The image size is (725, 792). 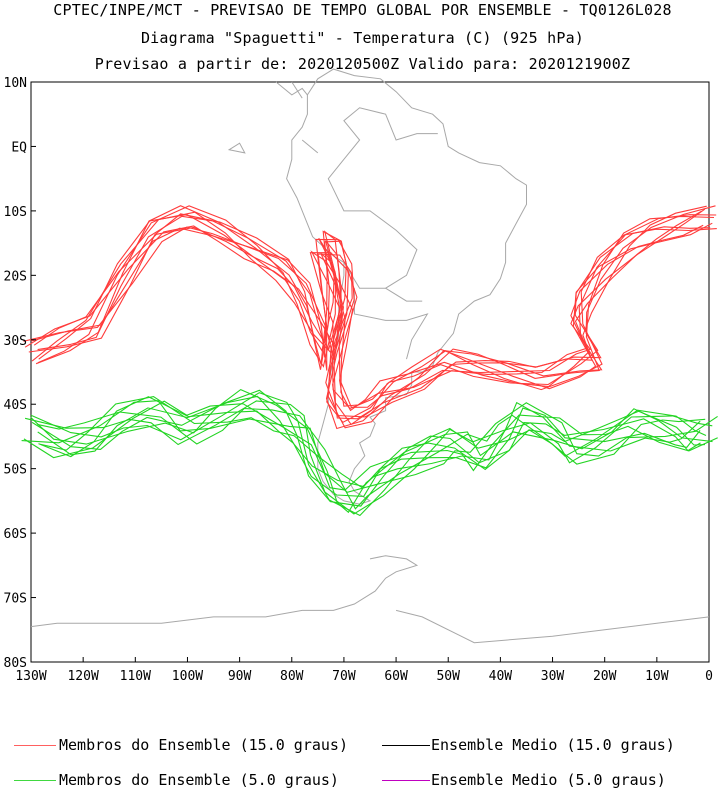 I want to click on panama-coast, so click(x=297, y=90).